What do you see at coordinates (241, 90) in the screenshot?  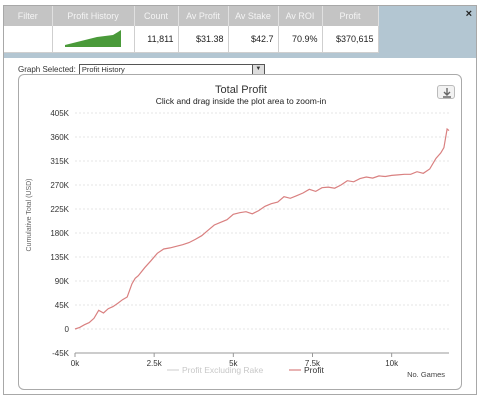 I see `chart-title: Total Profit` at bounding box center [241, 90].